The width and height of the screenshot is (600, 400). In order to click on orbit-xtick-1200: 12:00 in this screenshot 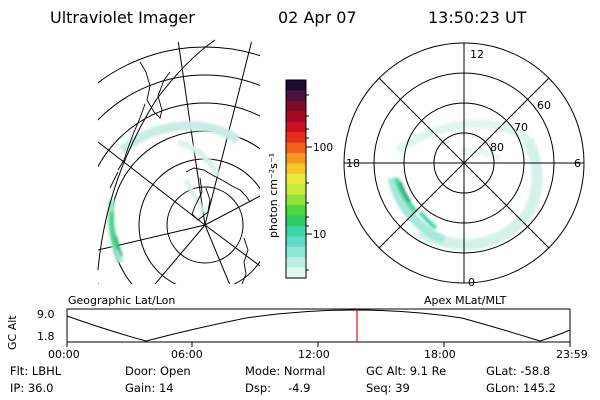, I will do `click(314, 354)`.